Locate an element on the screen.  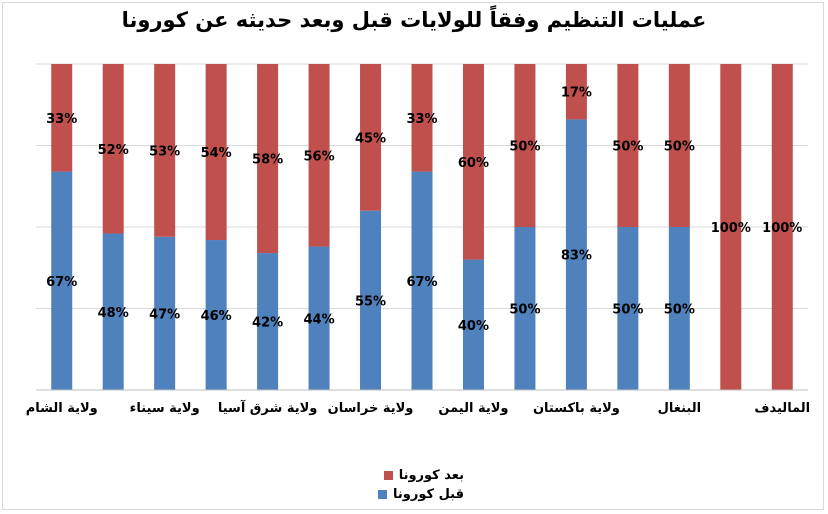
legend-swatch-after is located at coordinates (388, 475).